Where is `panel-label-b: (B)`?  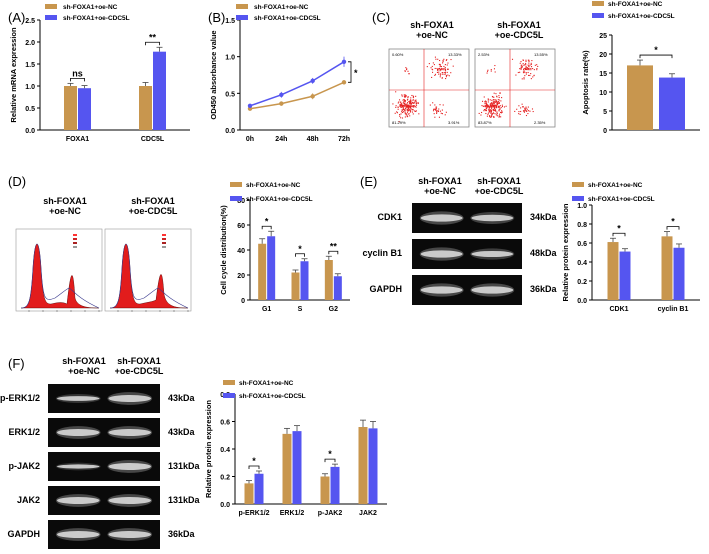
panel-label-b: (B) is located at coordinates (217, 17).